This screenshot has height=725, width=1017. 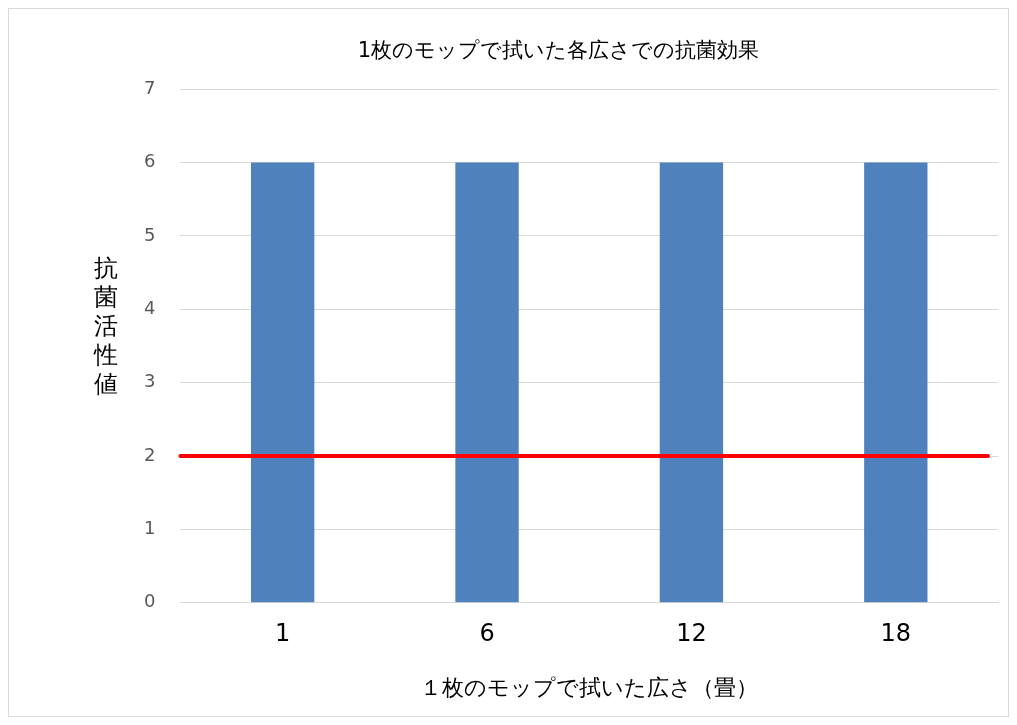 I want to click on x-tick-label: 12, so click(x=691, y=633).